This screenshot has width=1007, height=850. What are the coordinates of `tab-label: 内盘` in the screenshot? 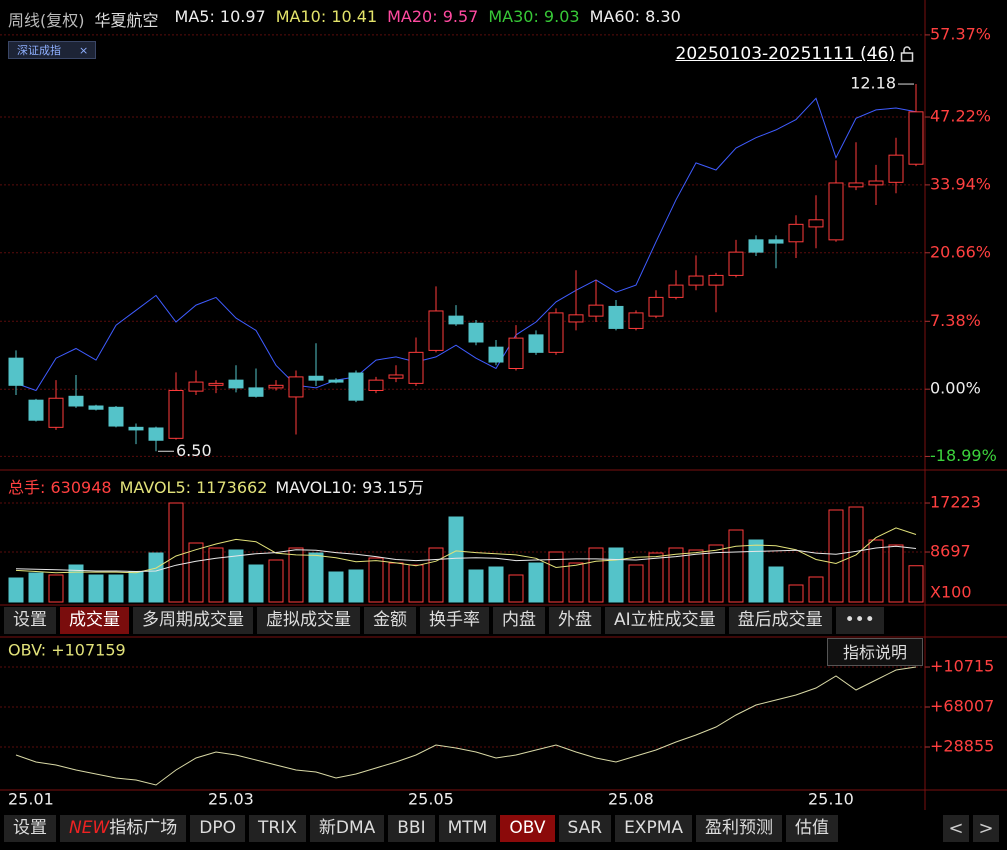 It's located at (519, 620).